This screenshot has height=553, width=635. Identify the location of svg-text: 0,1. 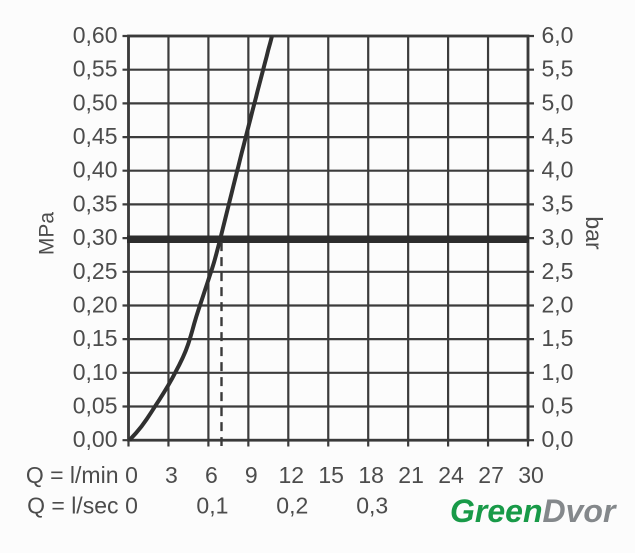
(212, 506).